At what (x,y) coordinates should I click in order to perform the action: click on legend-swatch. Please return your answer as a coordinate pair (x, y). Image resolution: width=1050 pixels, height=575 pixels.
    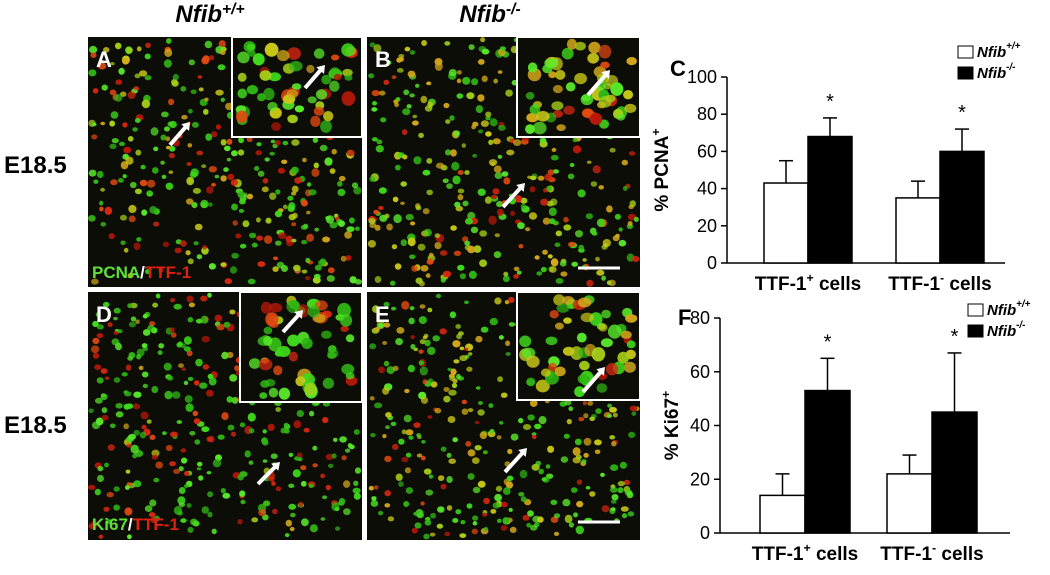
    Looking at the image, I should click on (975, 310).